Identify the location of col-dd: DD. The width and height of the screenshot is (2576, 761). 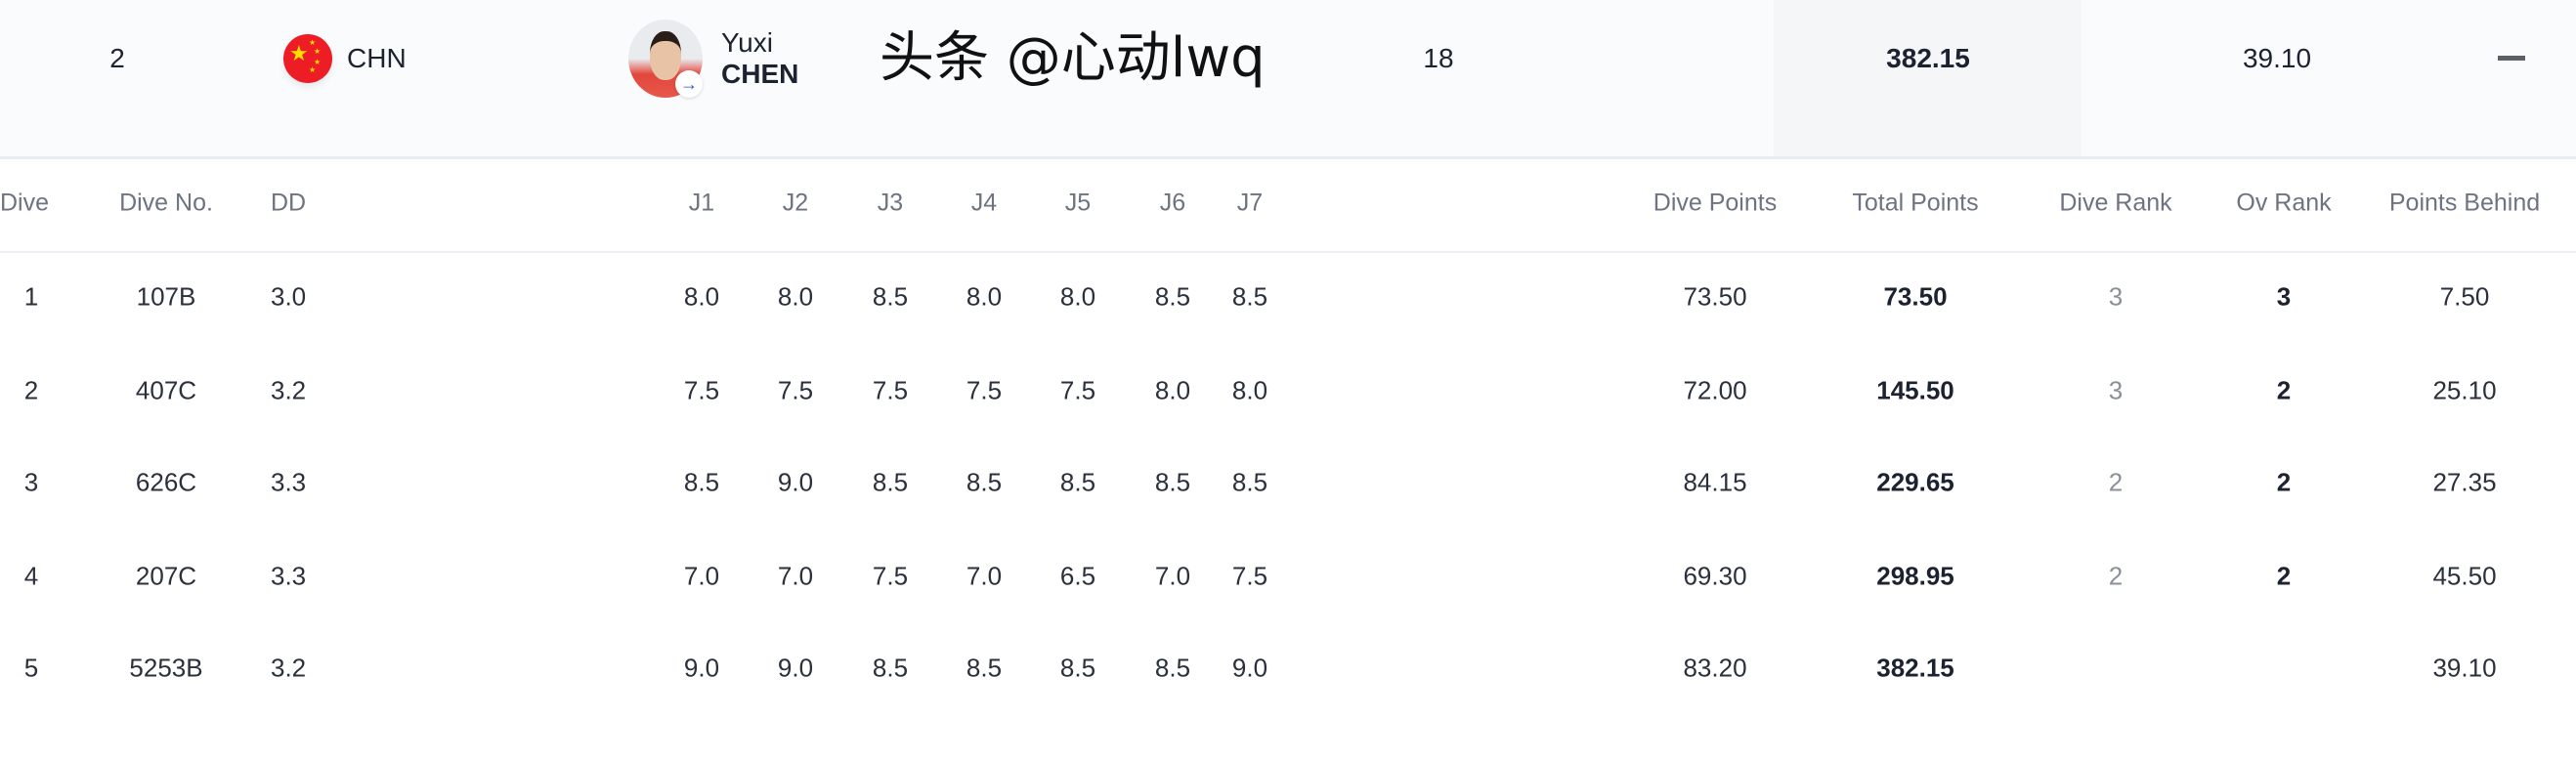
(289, 203).